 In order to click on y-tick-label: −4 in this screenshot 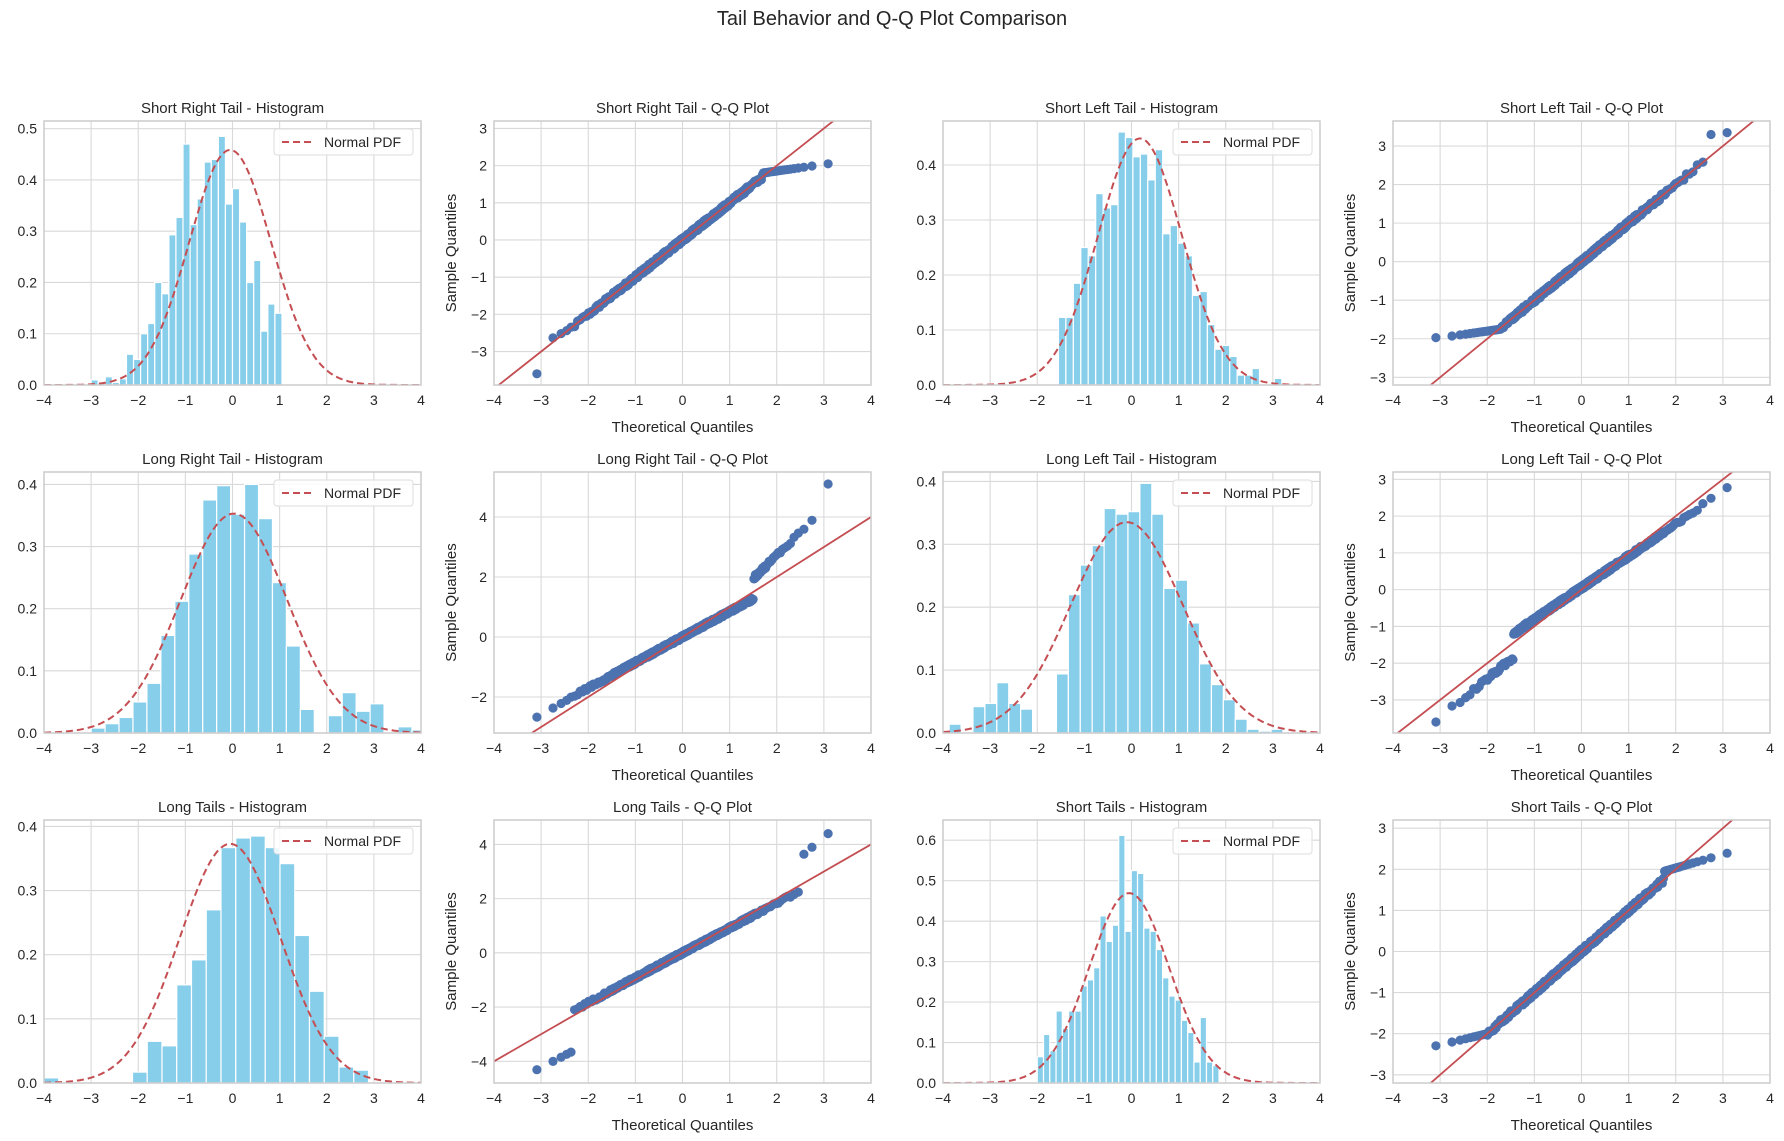, I will do `click(479, 1061)`.